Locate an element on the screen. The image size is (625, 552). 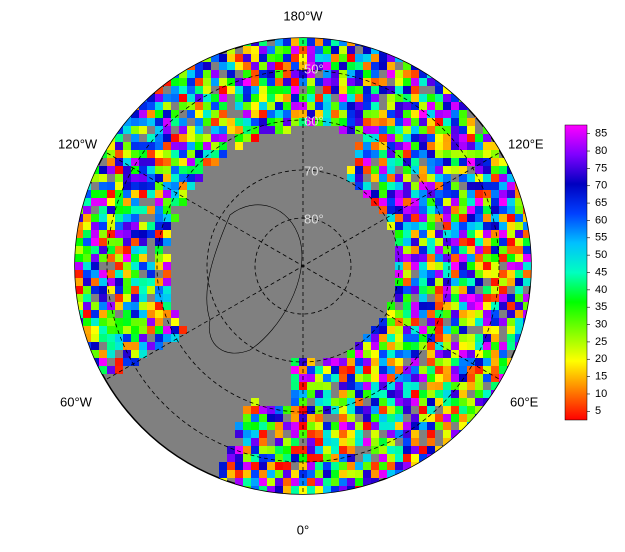
colorbar-tick-label: 75 is located at coordinates (601, 168).